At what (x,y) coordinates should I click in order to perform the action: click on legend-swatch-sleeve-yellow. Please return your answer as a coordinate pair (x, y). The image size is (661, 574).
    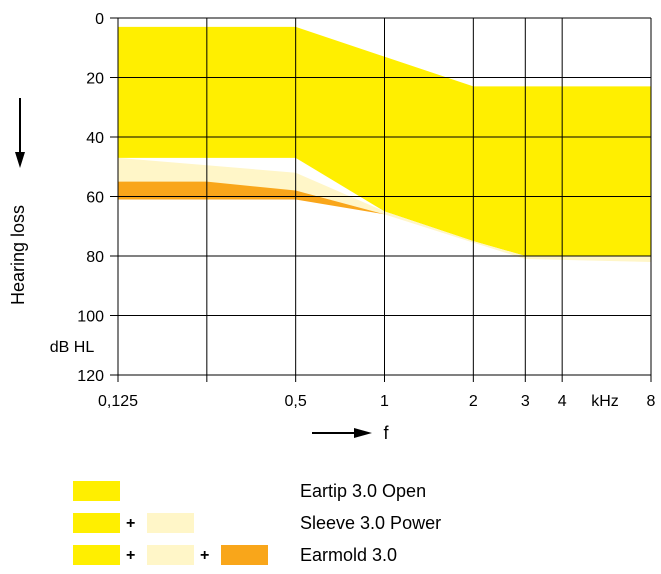
    Looking at the image, I should click on (96, 523).